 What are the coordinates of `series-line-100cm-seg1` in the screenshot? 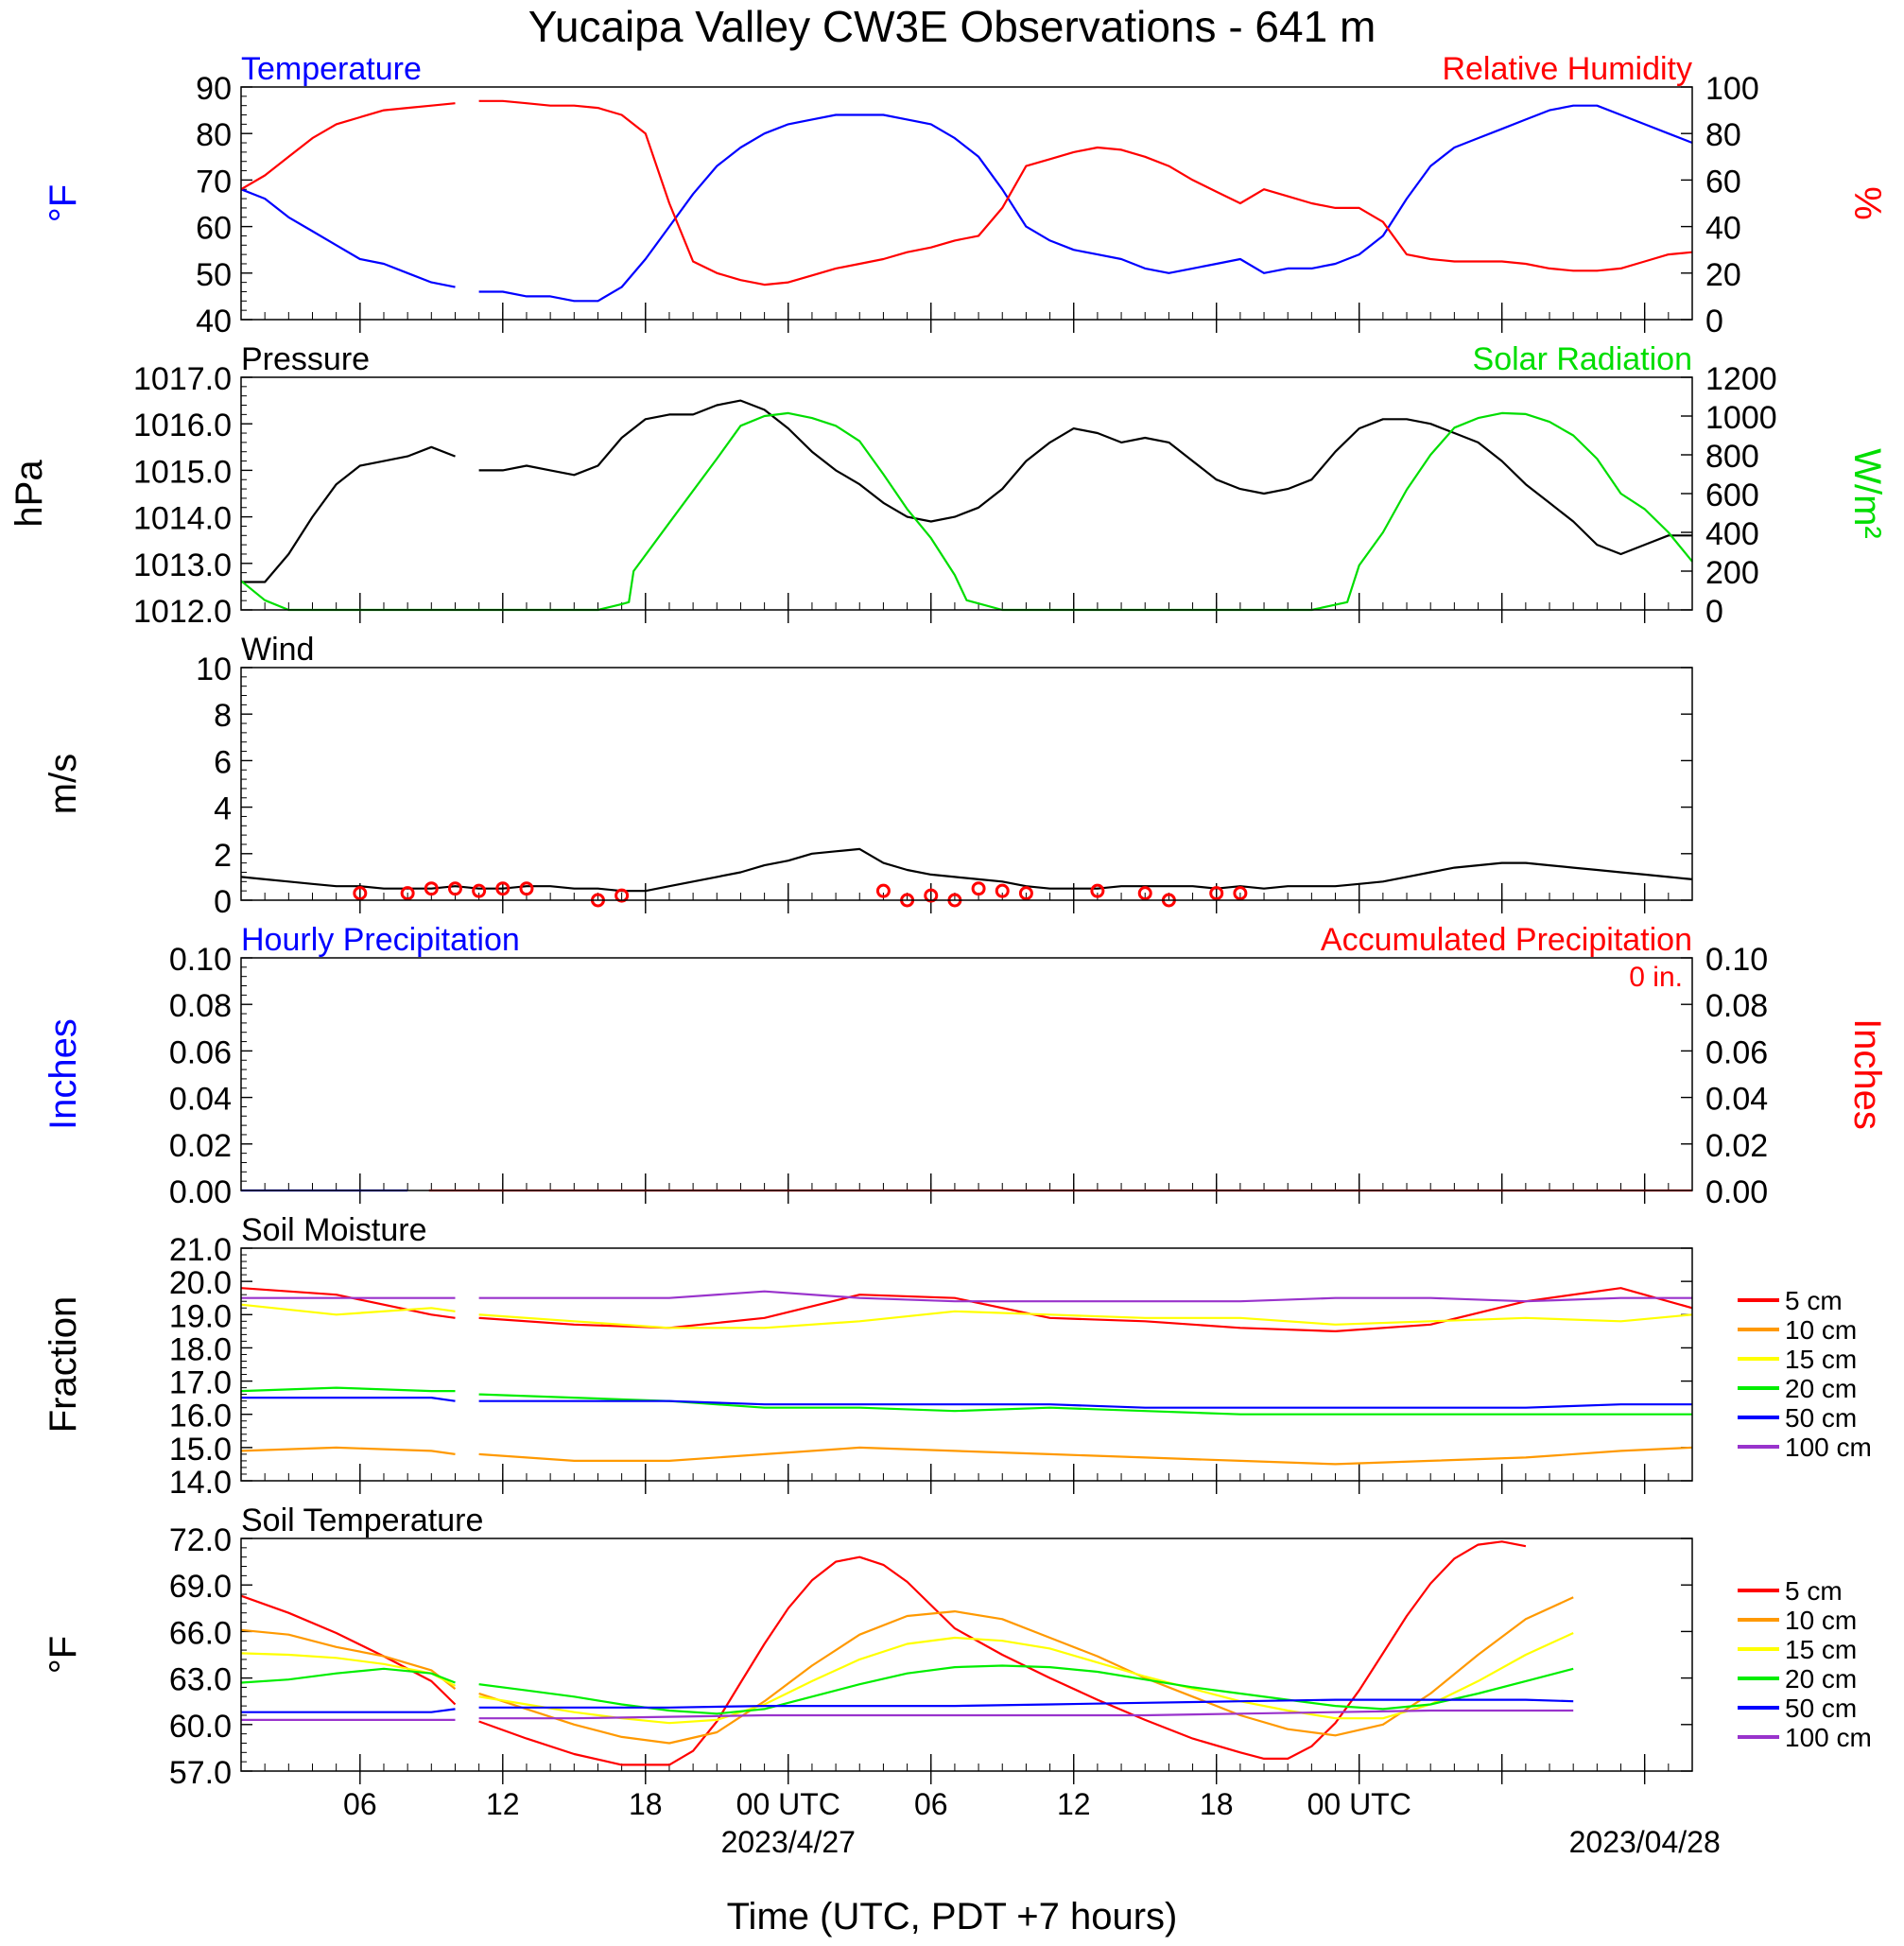 It's located at (1085, 1297).